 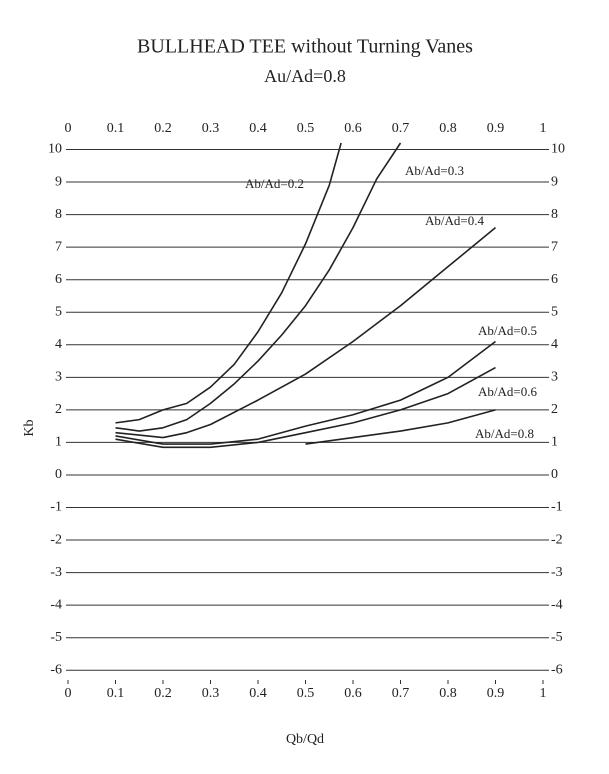 I want to click on y-tick-label: -1, so click(x=56, y=507).